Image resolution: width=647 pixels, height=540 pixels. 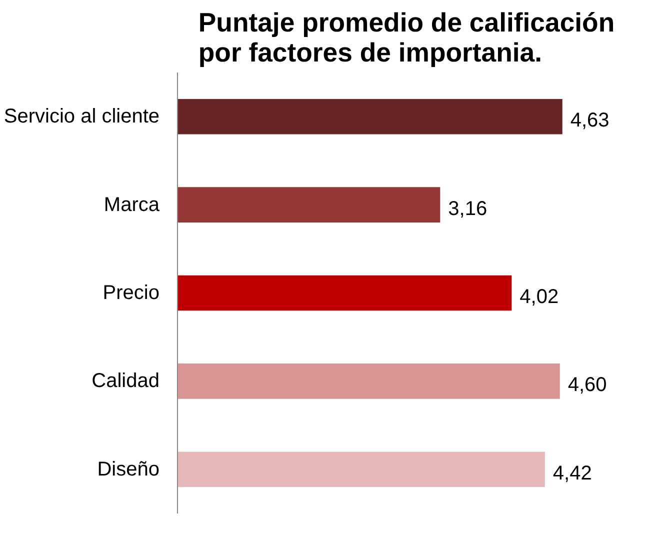 I want to click on data-label: 4,02, so click(x=539, y=297).